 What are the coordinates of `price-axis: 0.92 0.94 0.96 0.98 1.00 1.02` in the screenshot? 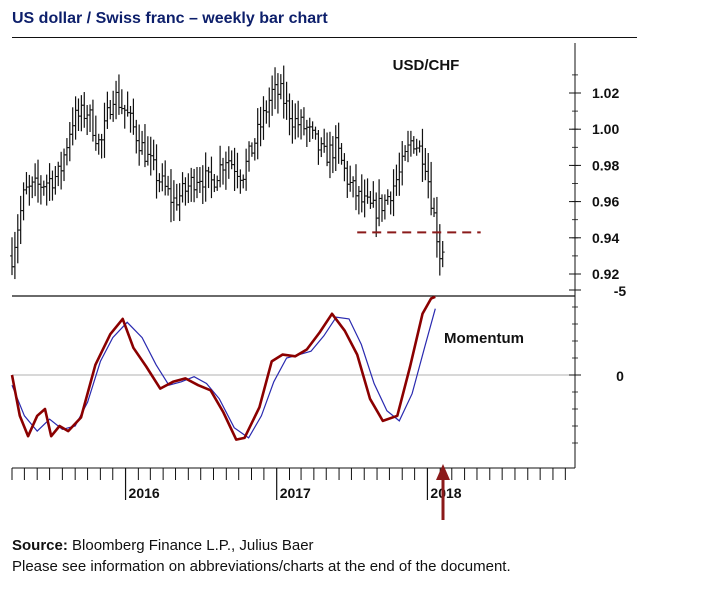 It's located at (594, 169).